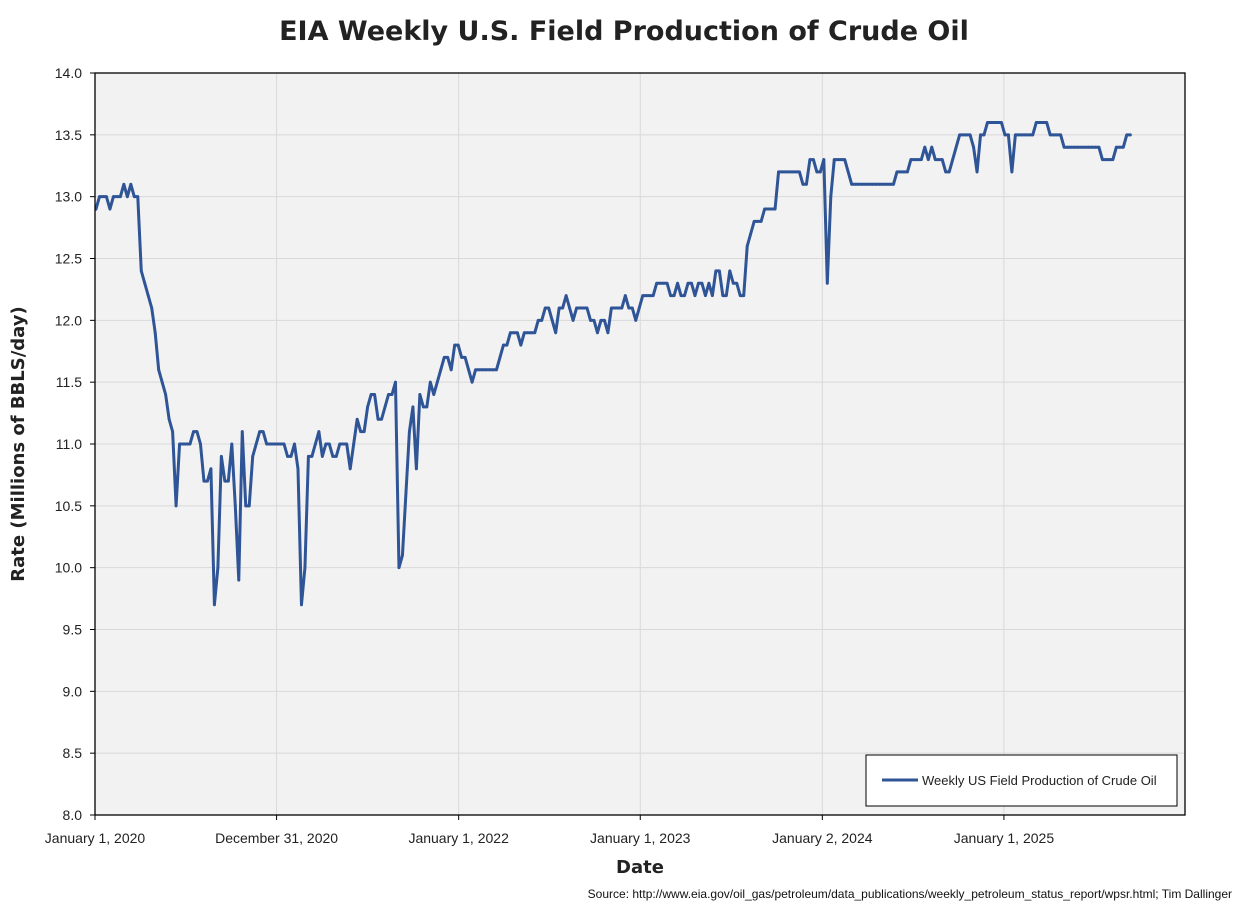 The width and height of the screenshot is (1248, 905). I want to click on y-axis-title: Rate (Millions of BBLS/day), so click(18, 443).